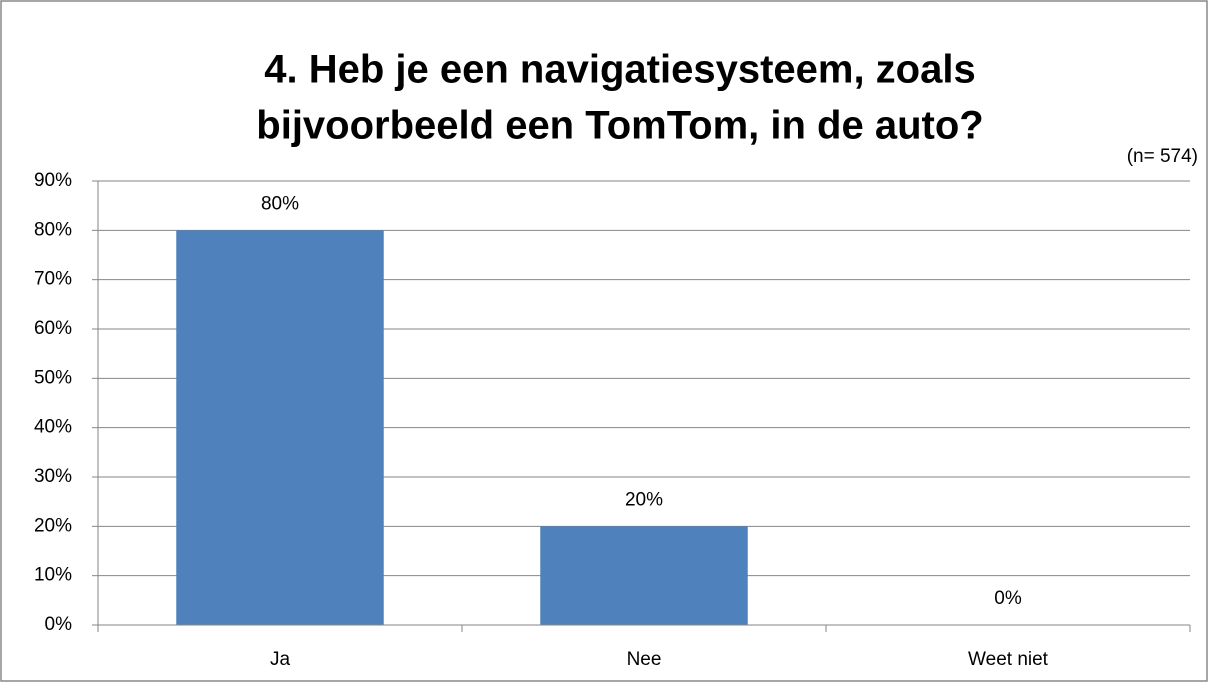  Describe the element at coordinates (53, 180) in the screenshot. I see `y-tick-label: 90%` at that location.